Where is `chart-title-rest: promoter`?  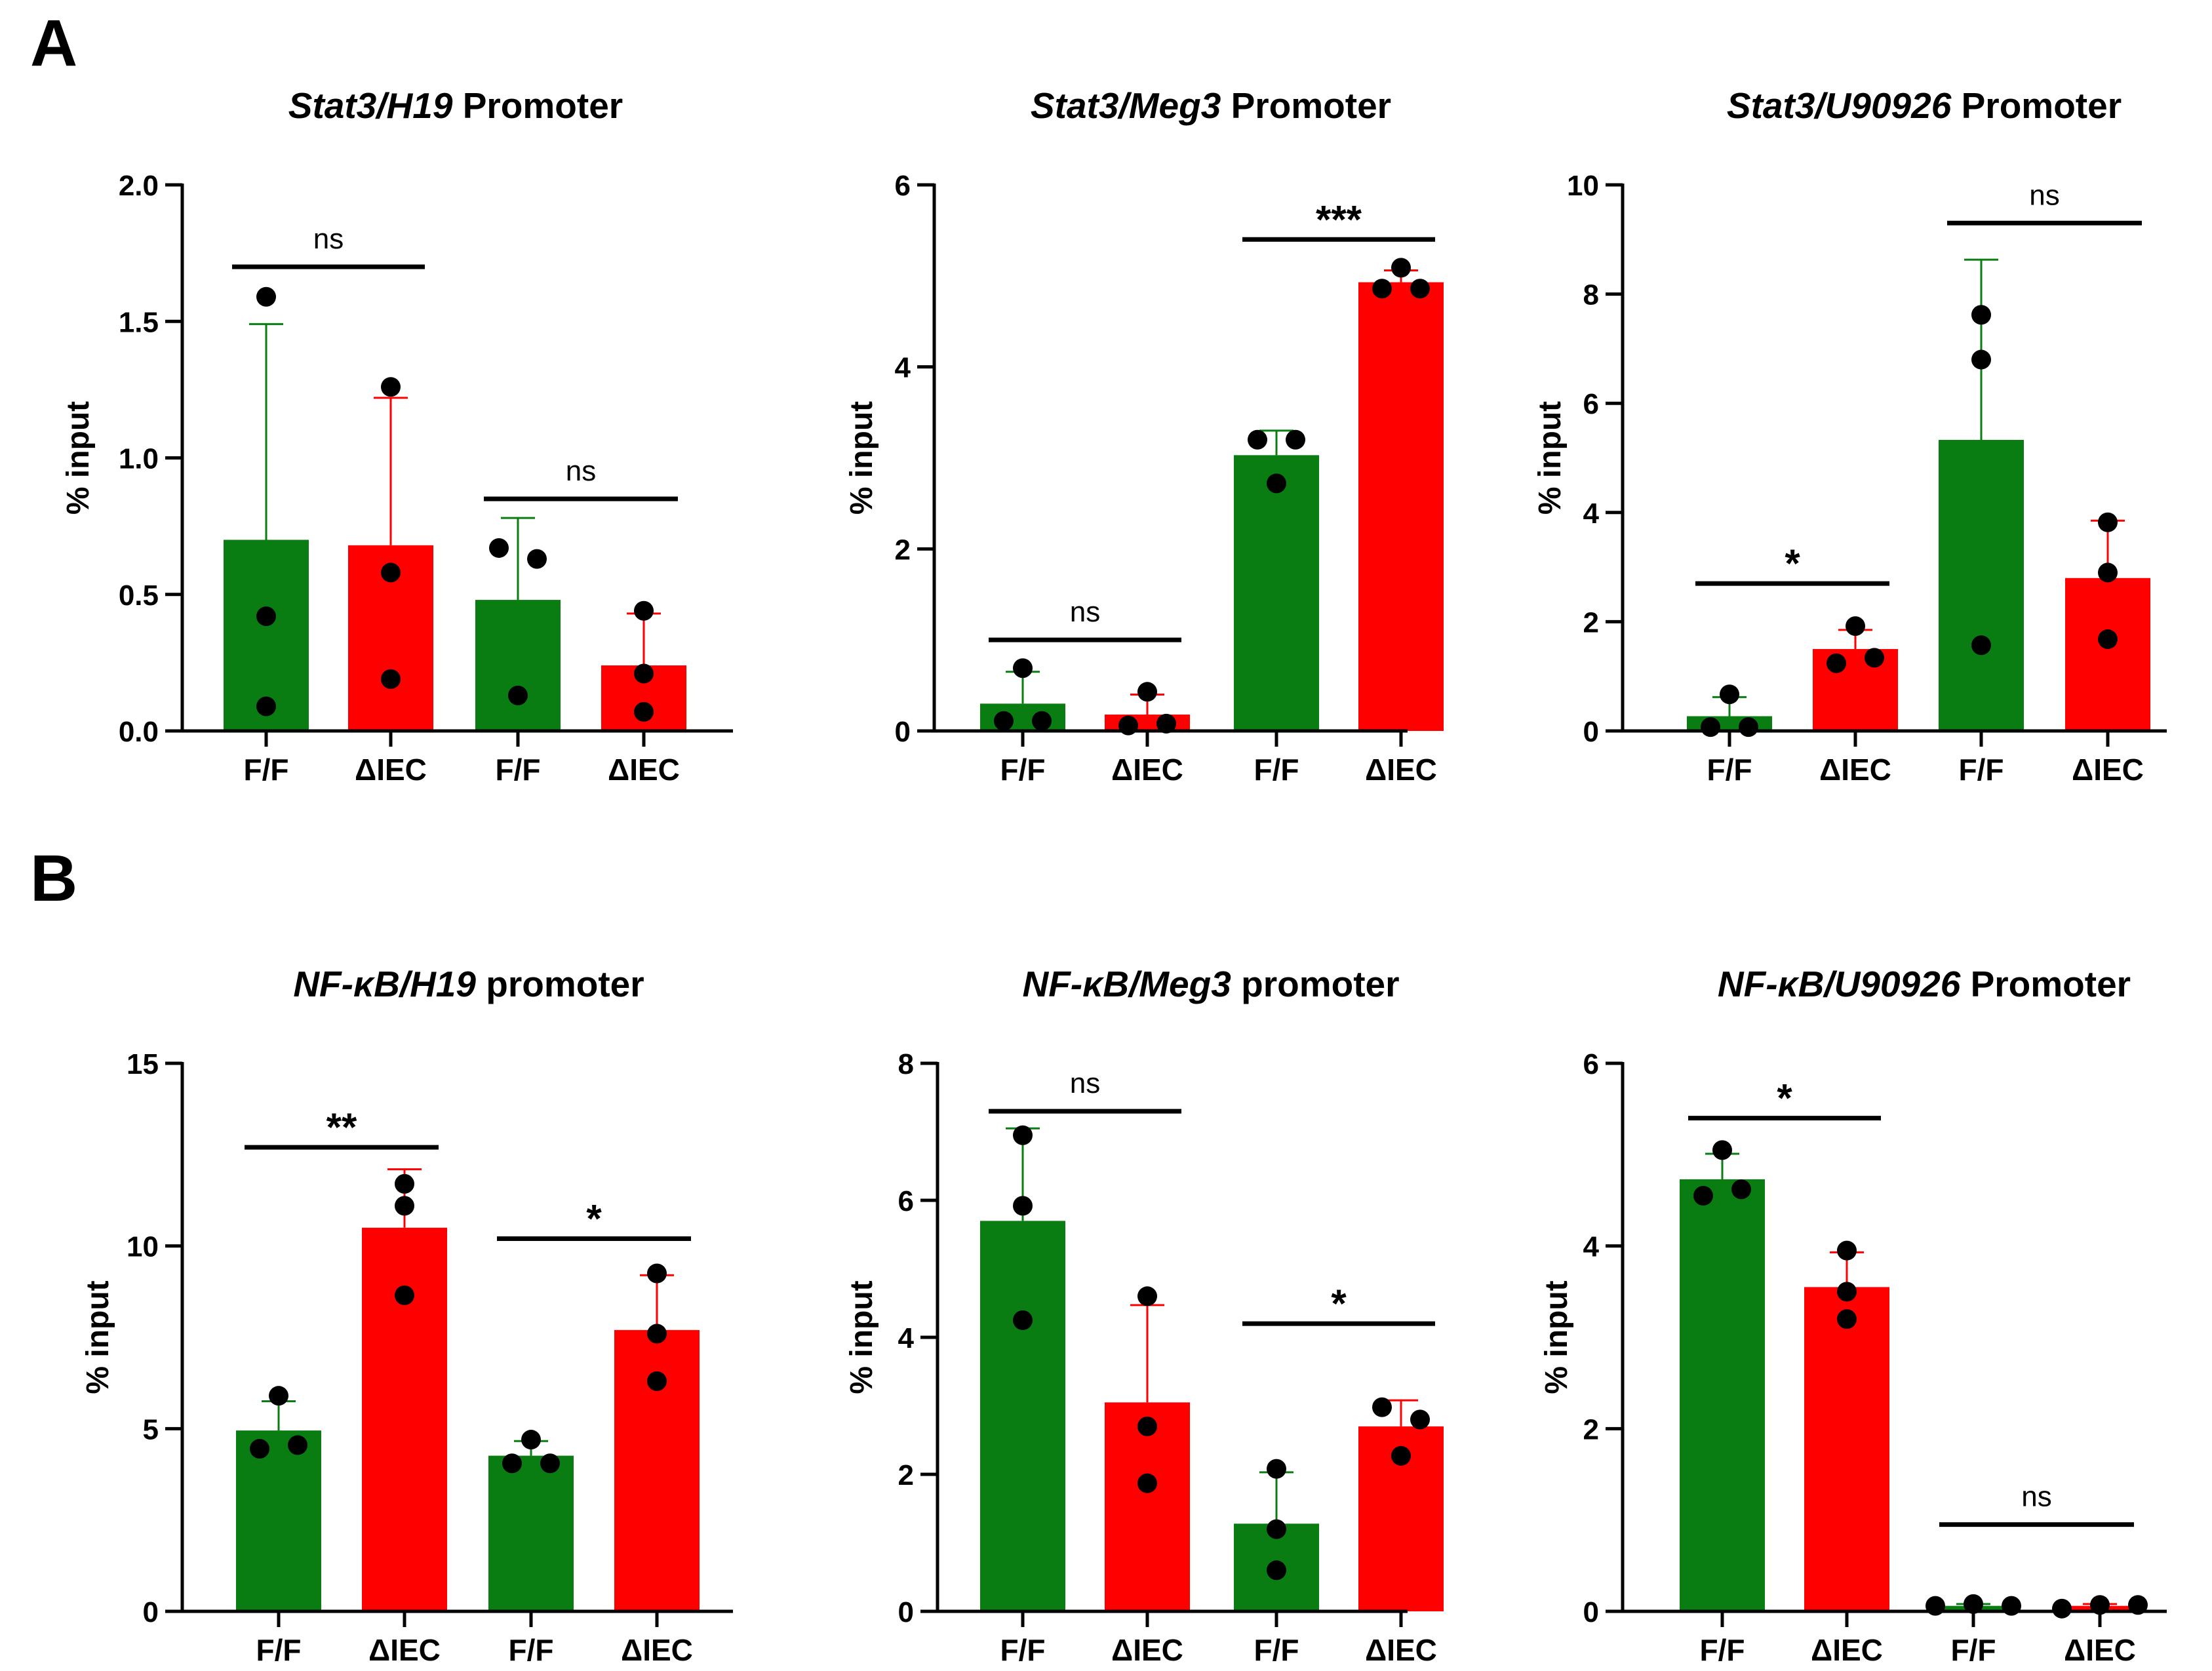 chart-title-rest: promoter is located at coordinates (1315, 984).